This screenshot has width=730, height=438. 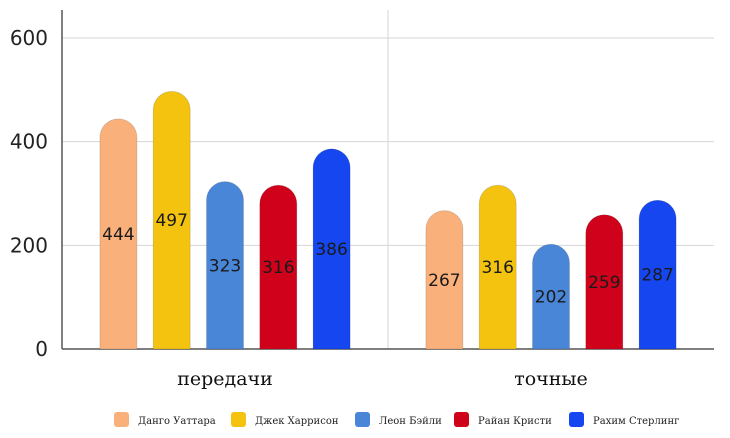 I want to click on legend-label: Леон Бэйли, so click(x=410, y=421).